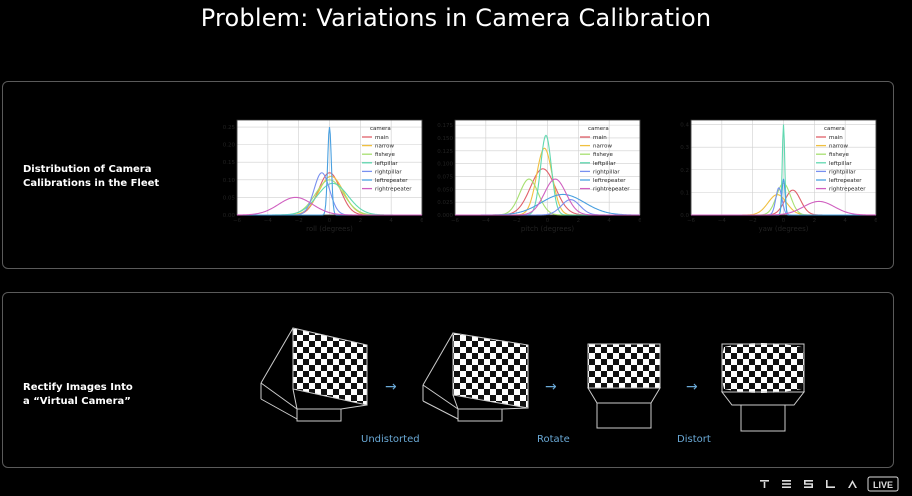 This screenshot has height=496, width=912. I want to click on y-tick-label: 0.125, so click(445, 152).